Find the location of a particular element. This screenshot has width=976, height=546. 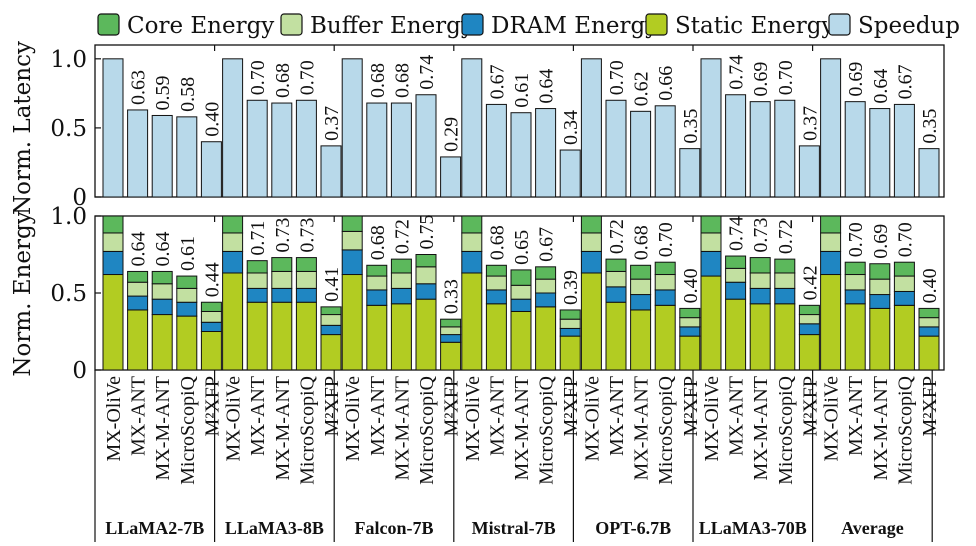

latency-data-label: 0.59 is located at coordinates (163, 92).